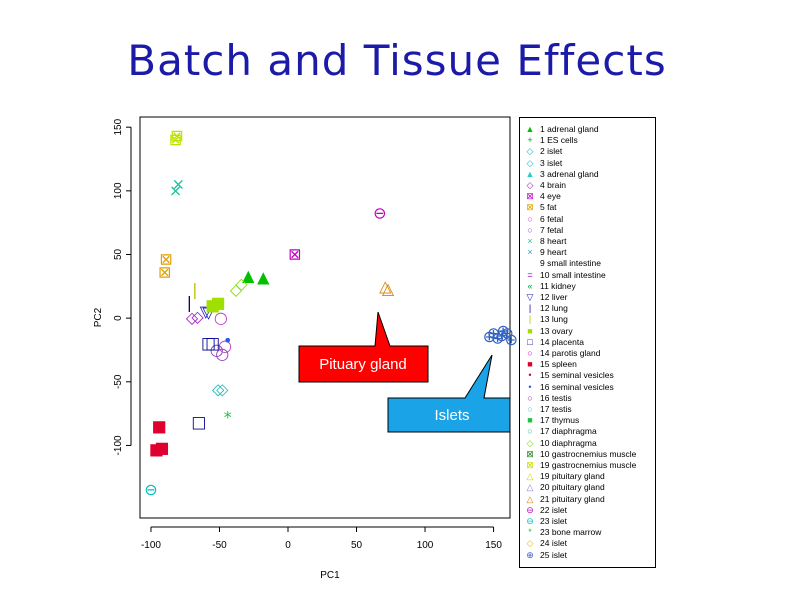  Describe the element at coordinates (564, 499) in the screenshot. I see `legend-item: △ 21 pituitary gland` at that location.